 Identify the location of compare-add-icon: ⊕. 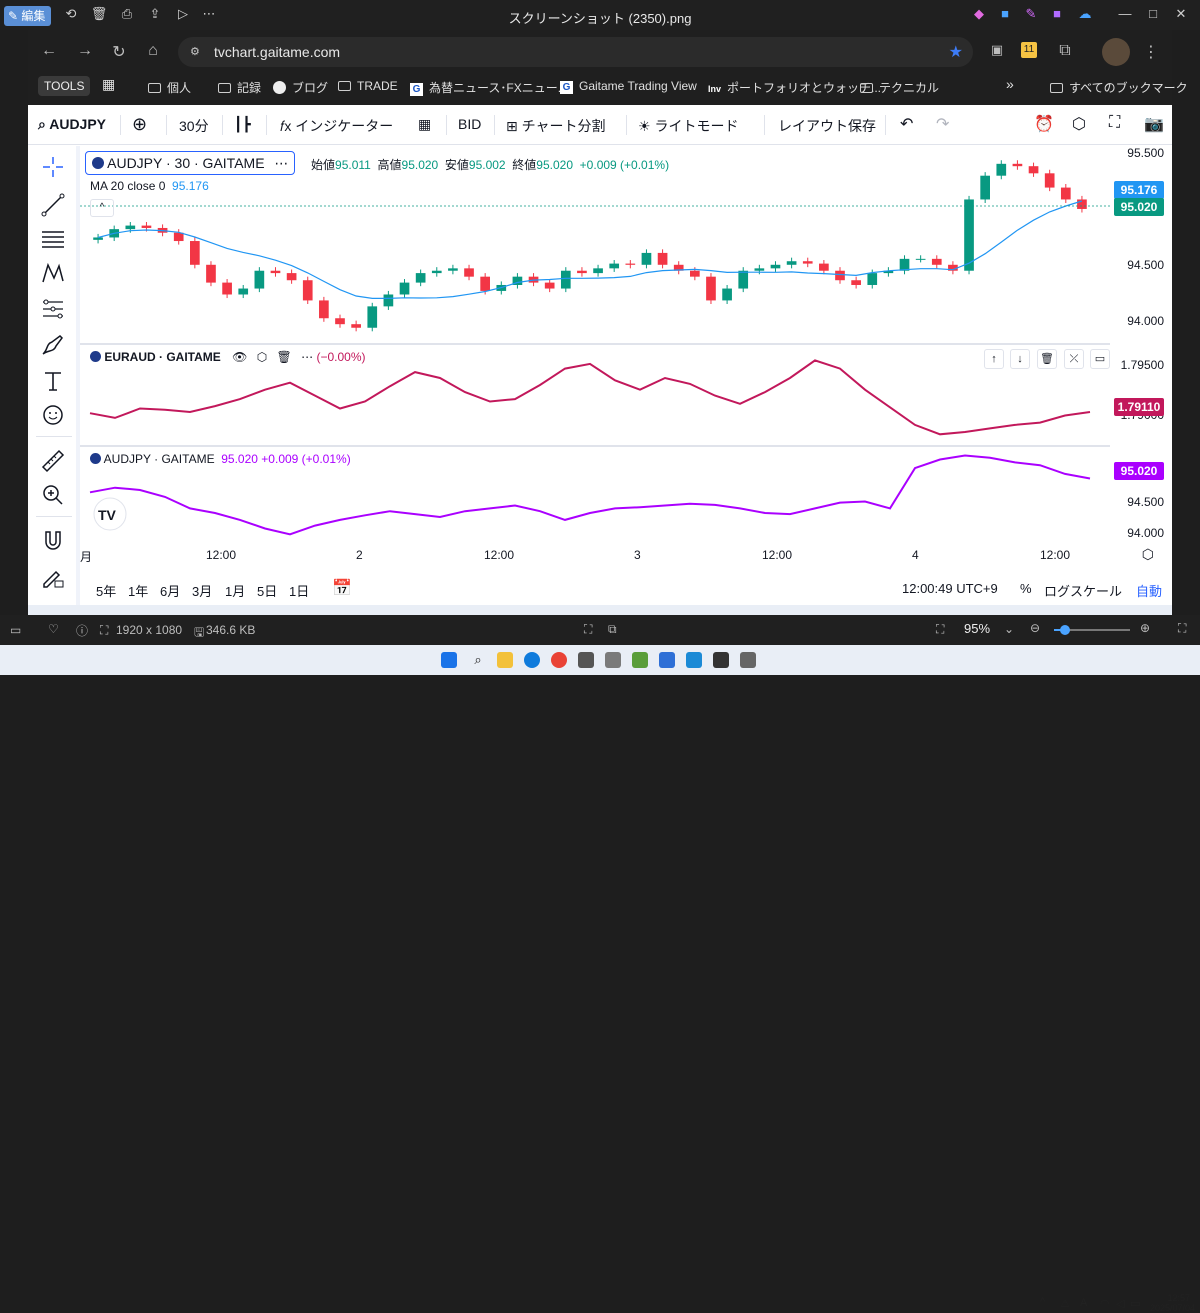
(140, 124).